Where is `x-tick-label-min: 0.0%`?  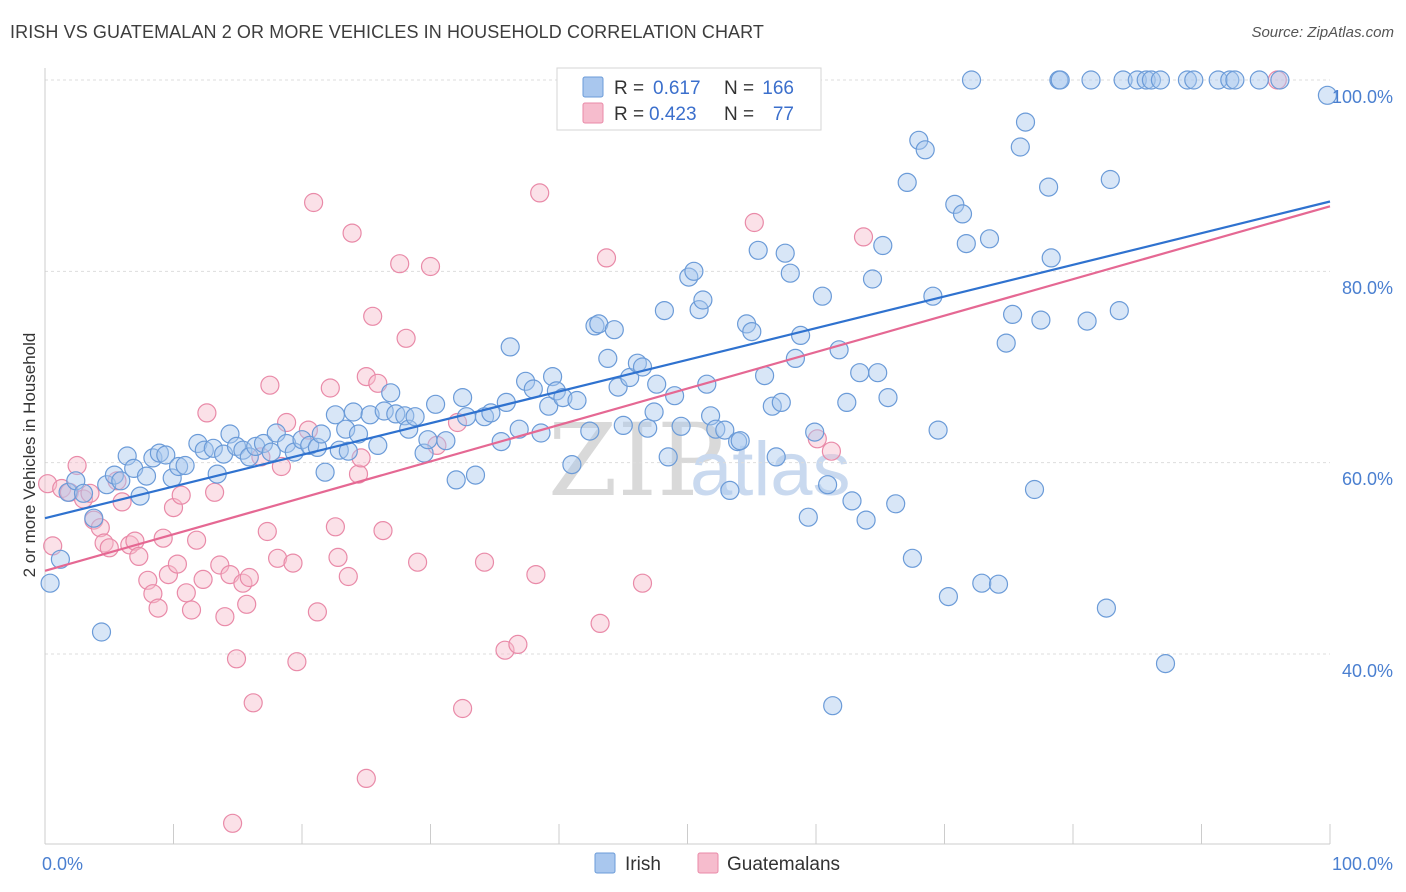 x-tick-label-min: 0.0% is located at coordinates (62, 864).